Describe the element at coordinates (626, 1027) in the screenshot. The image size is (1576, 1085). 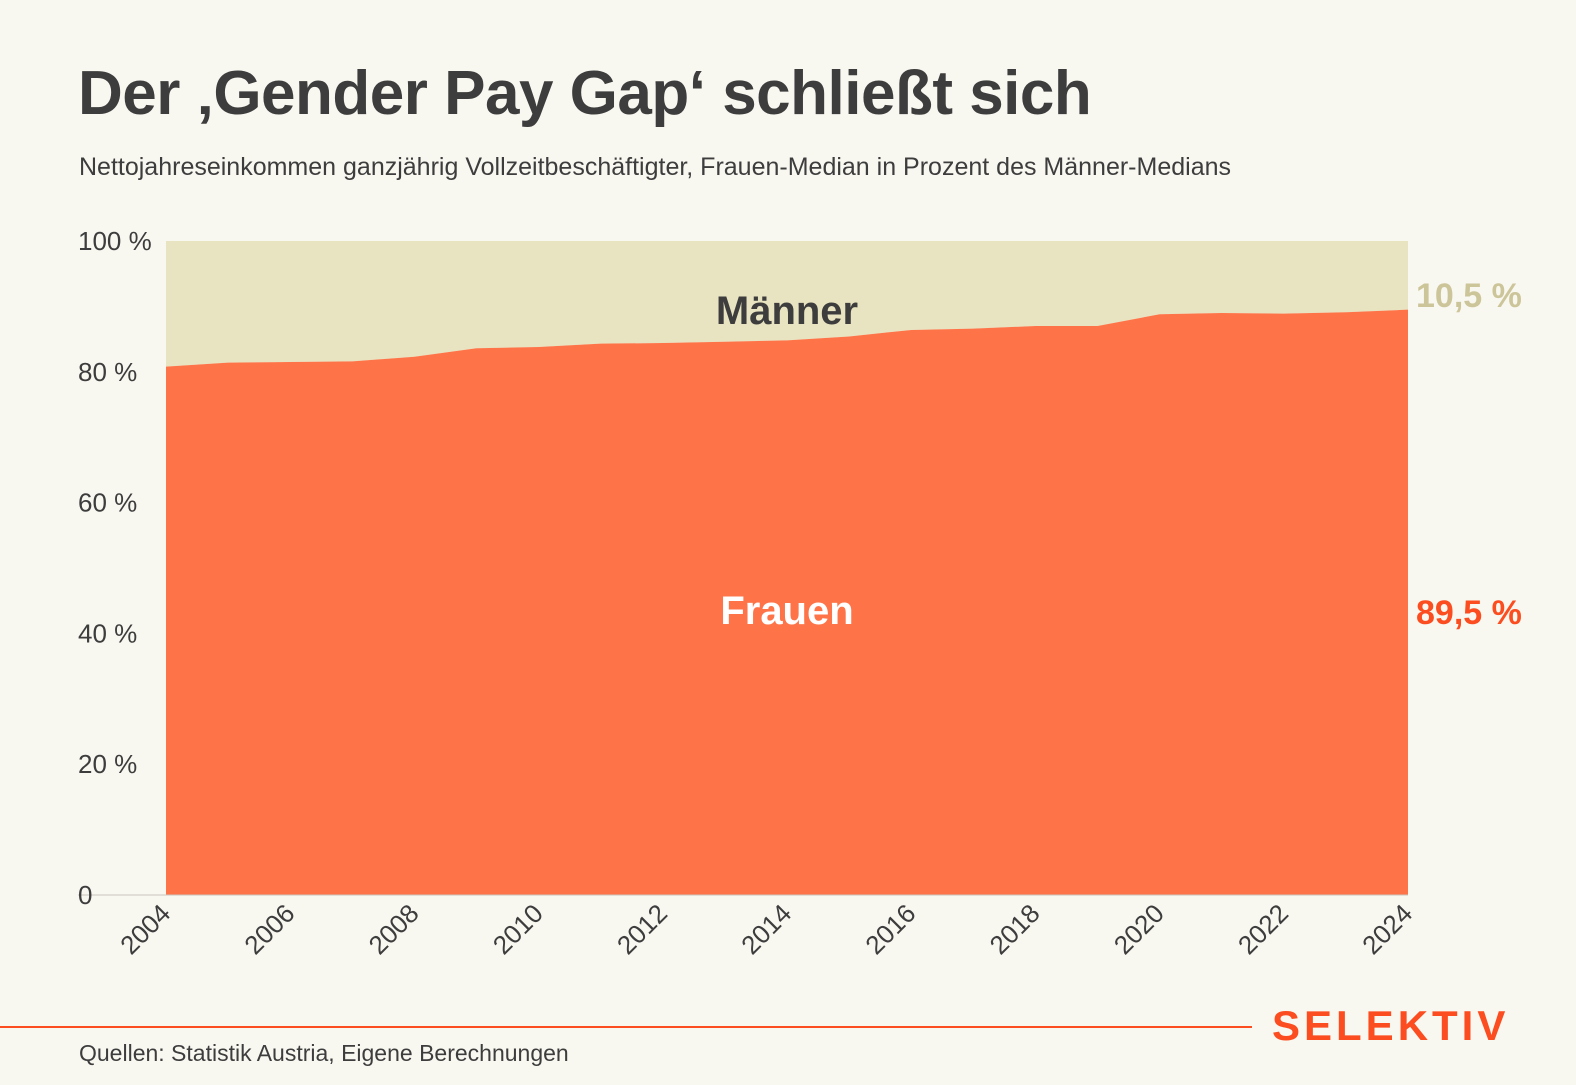
I see `footer-divider` at that location.